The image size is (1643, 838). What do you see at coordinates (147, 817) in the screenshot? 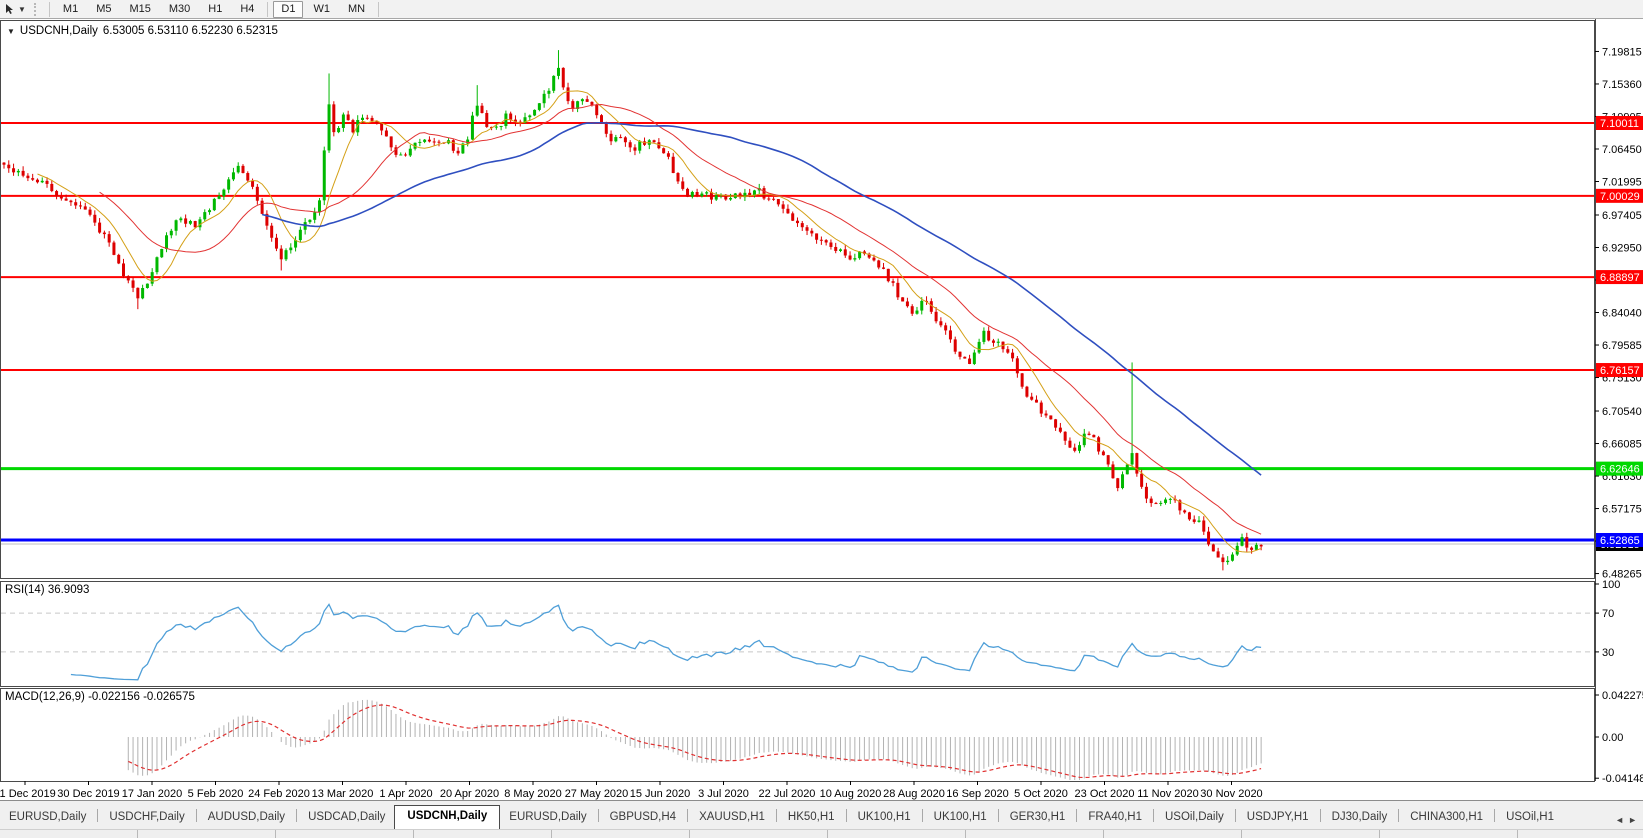
I see `tab-usdchf-daily: USDCHF,Daily` at bounding box center [147, 817].